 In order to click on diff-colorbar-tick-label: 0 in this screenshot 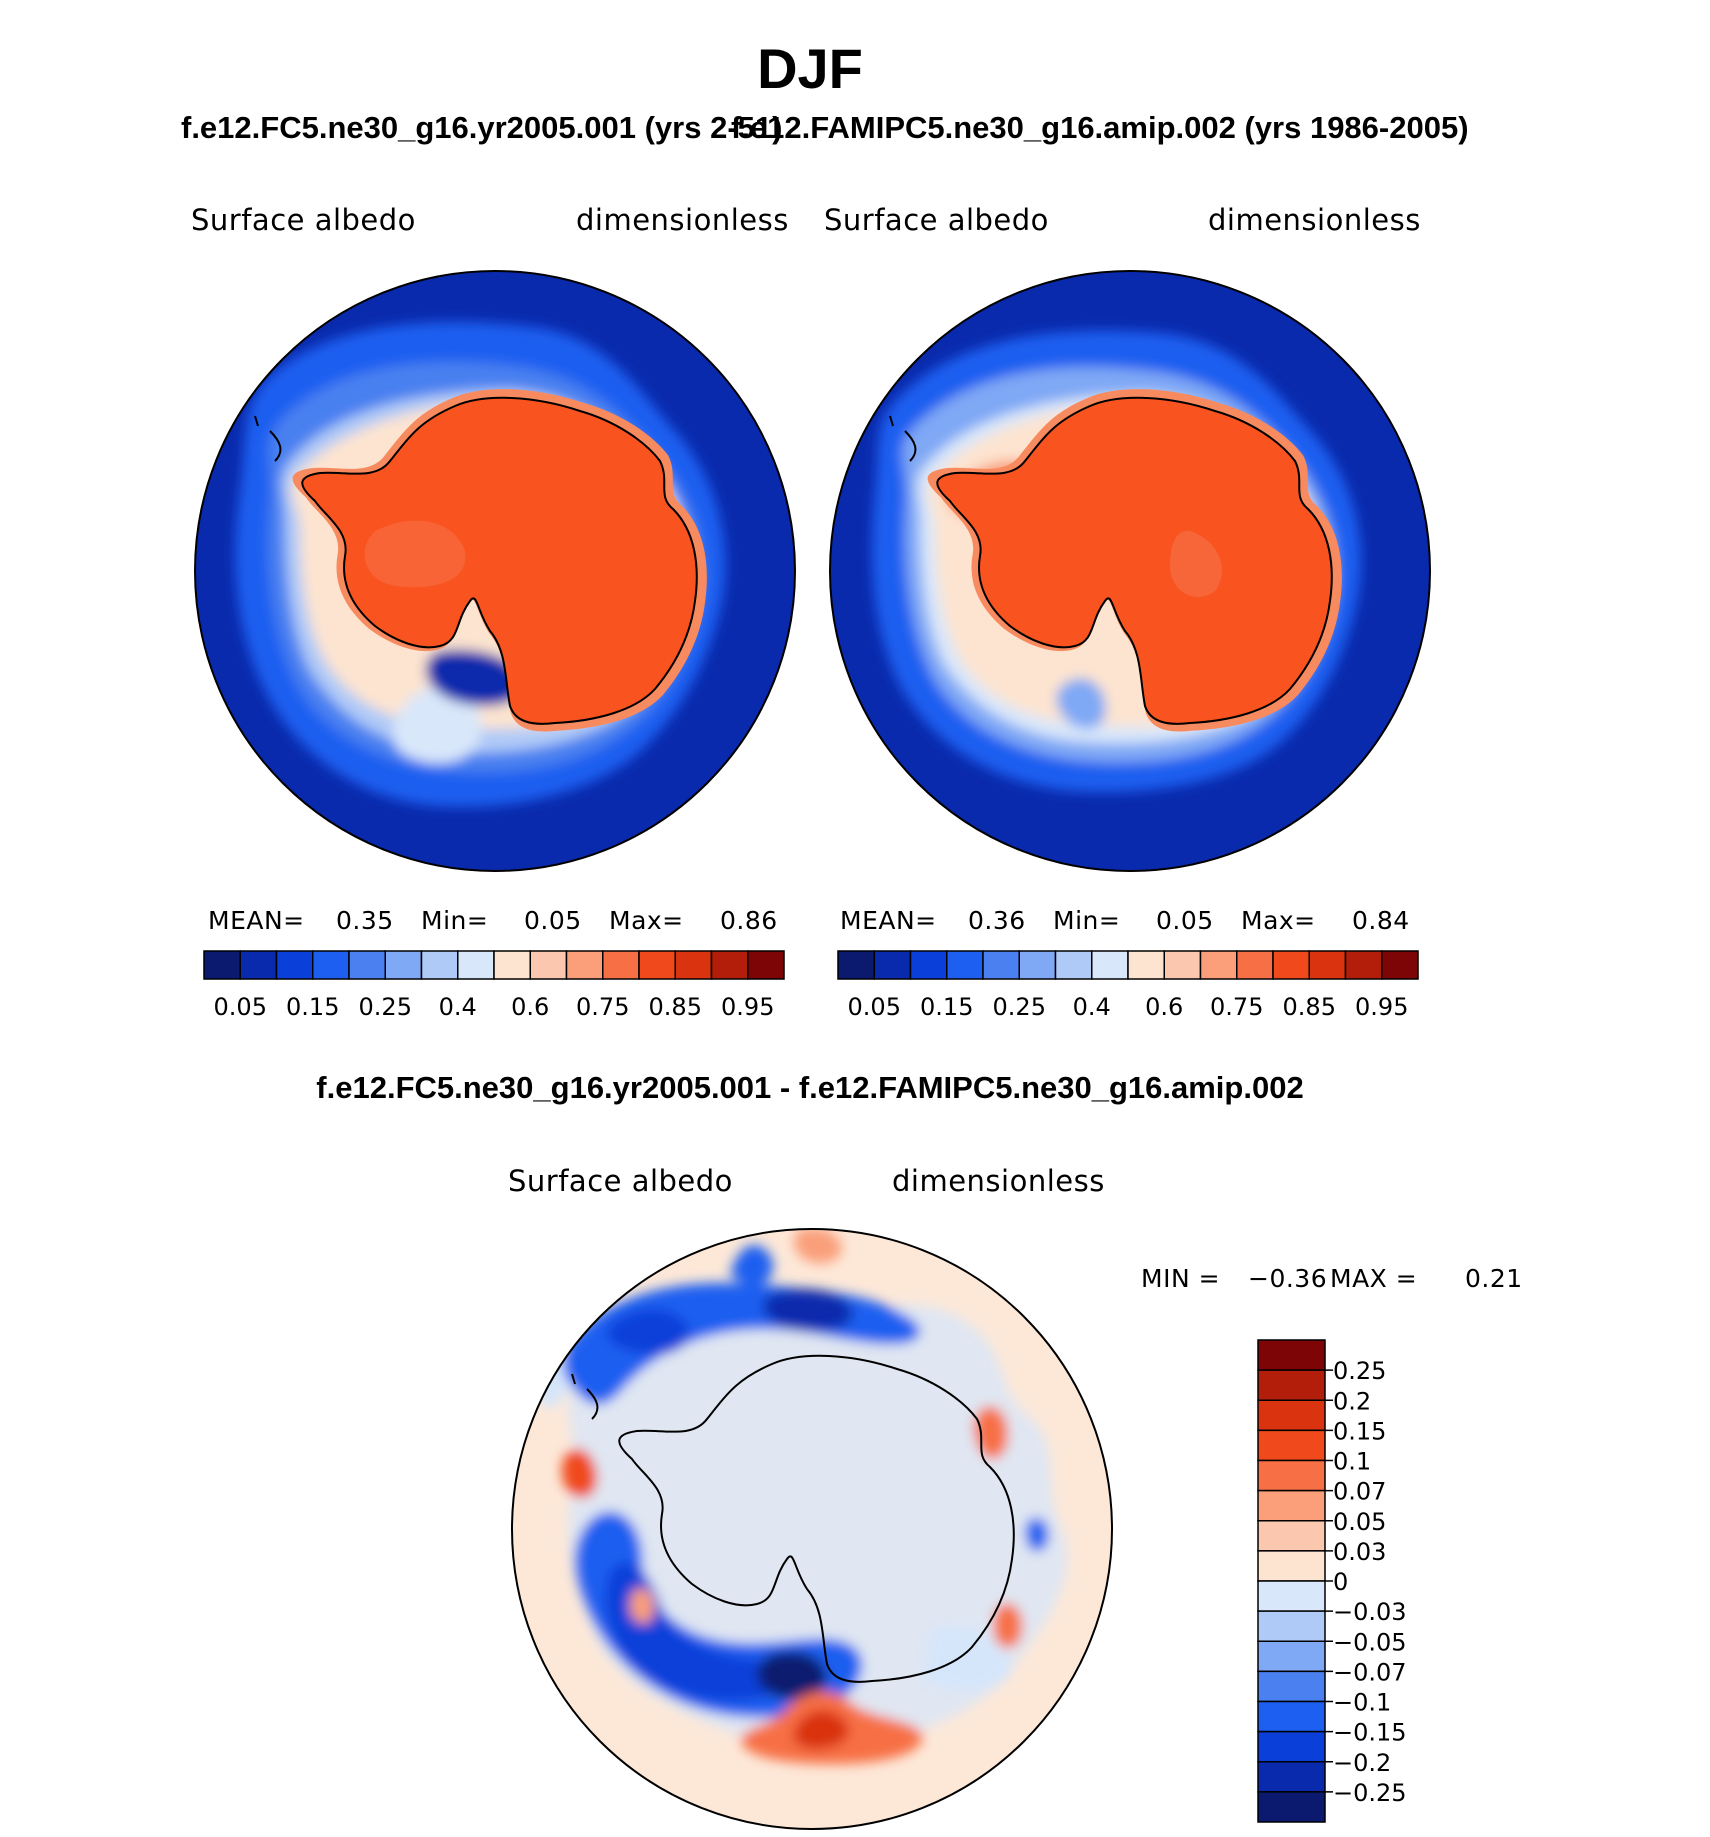, I will do `click(1340, 1582)`.